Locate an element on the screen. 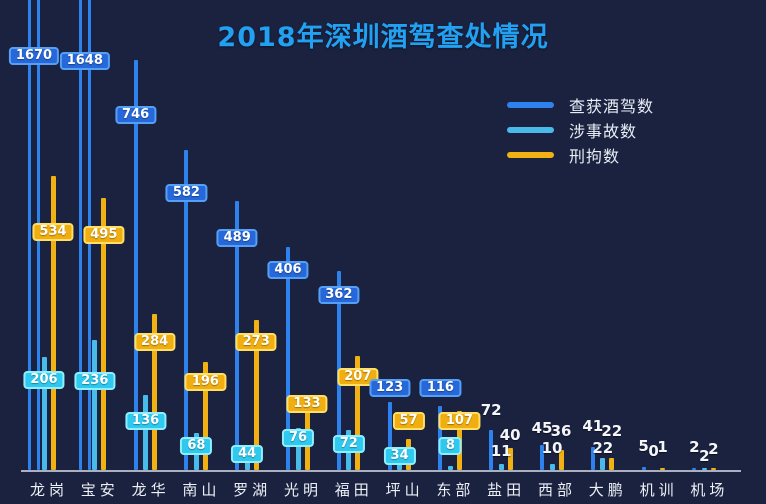 This screenshot has height=504, width=766. value-label-criminal-detention: 57 is located at coordinates (408, 421).